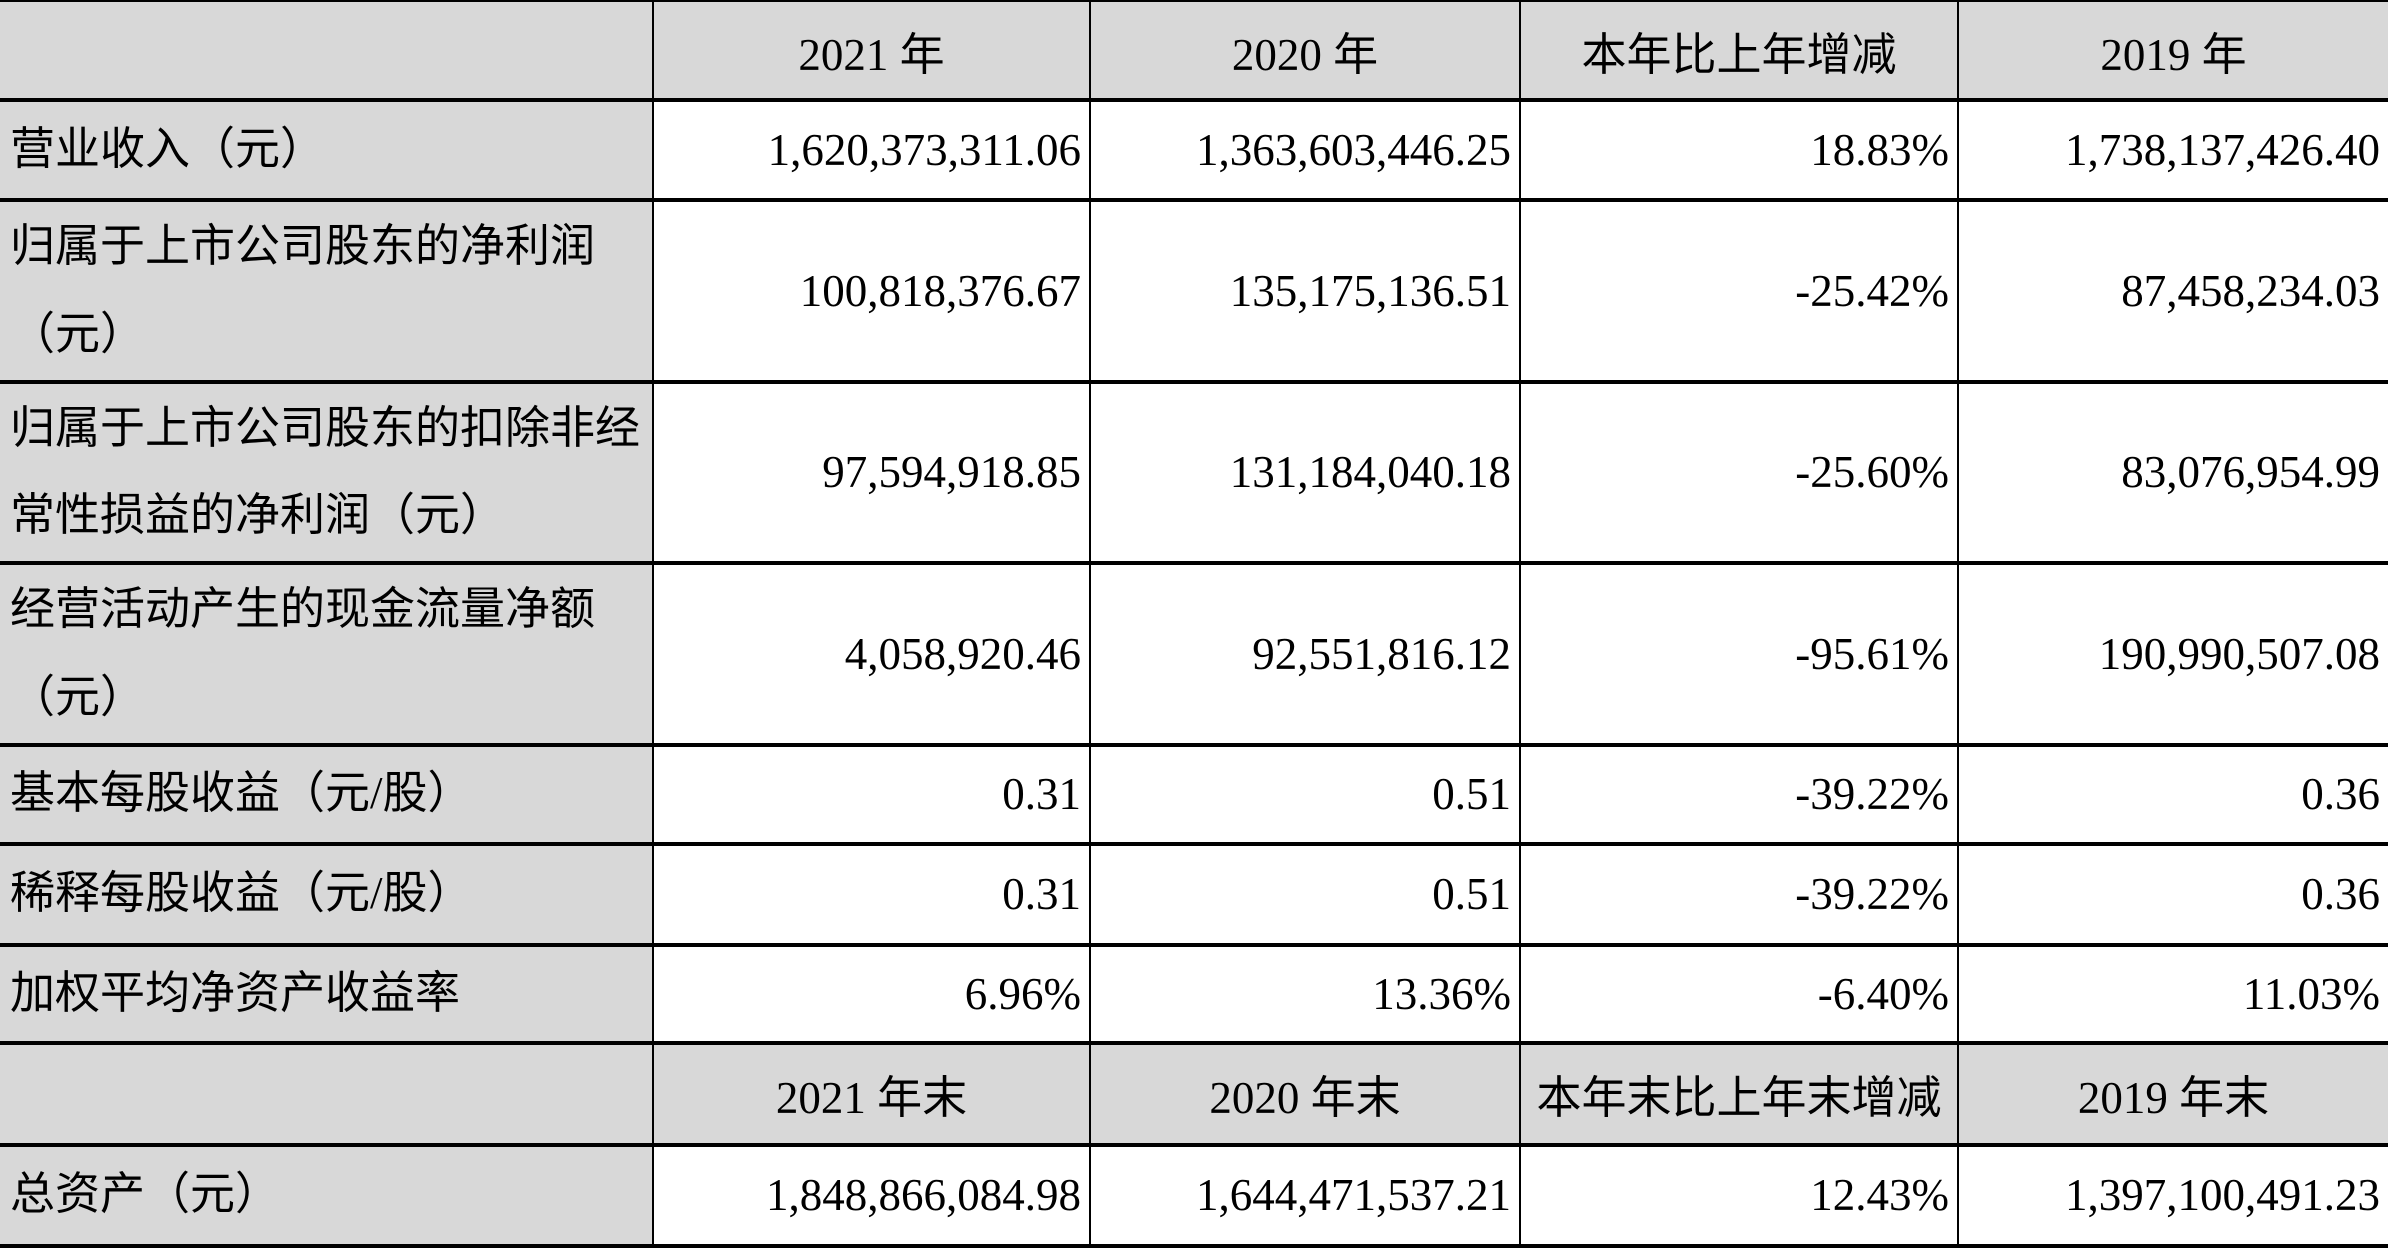 The height and width of the screenshot is (1248, 2388). I want to click on value-cell: 18.83%, so click(1739, 150).